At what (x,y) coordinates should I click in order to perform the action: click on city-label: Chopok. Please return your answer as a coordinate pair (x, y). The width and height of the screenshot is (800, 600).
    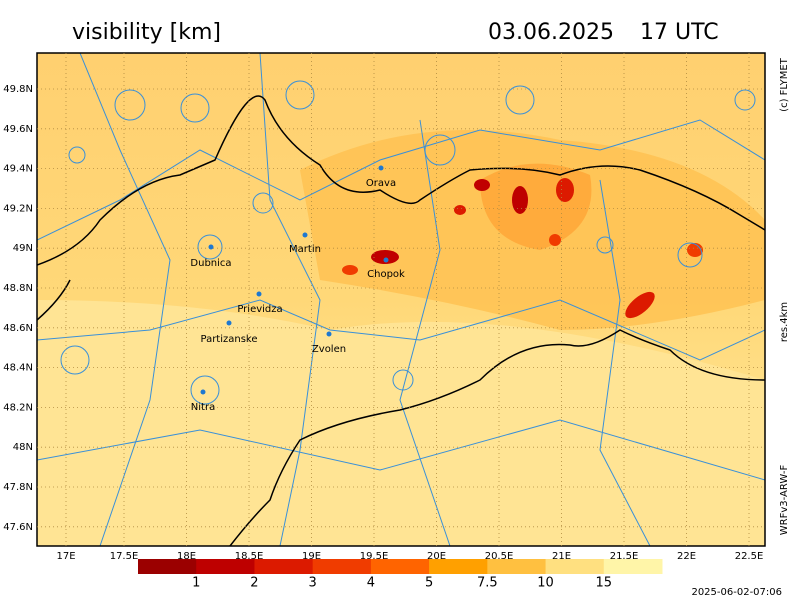
    Looking at the image, I should click on (386, 274).